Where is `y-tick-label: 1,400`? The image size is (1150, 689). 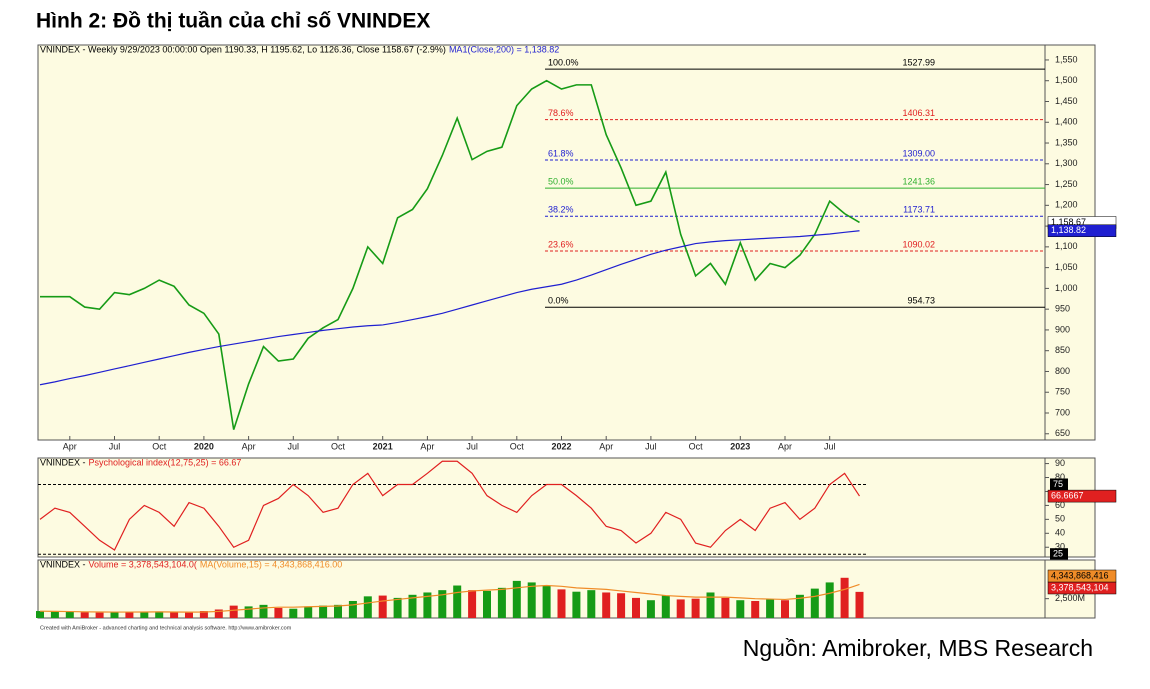
y-tick-label: 1,400 is located at coordinates (1066, 122).